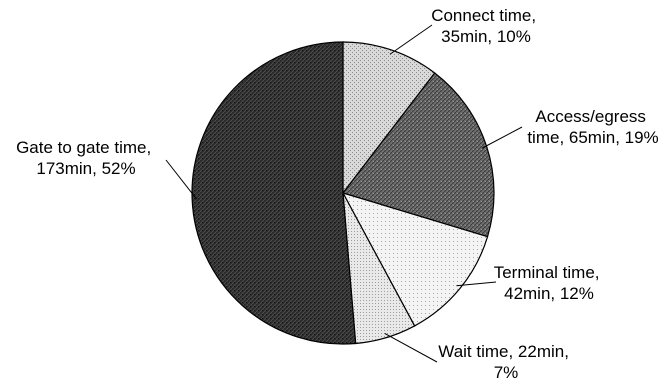  Describe the element at coordinates (547, 272) in the screenshot. I see `slice-label-terminal-line1: Terminal time,` at that location.